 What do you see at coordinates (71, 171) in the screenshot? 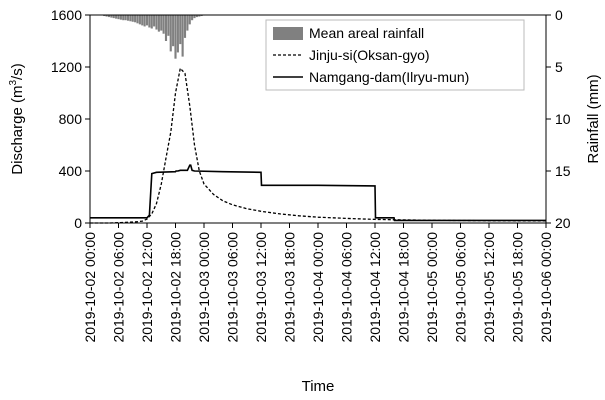
I see `left-tick-label: 400` at bounding box center [71, 171].